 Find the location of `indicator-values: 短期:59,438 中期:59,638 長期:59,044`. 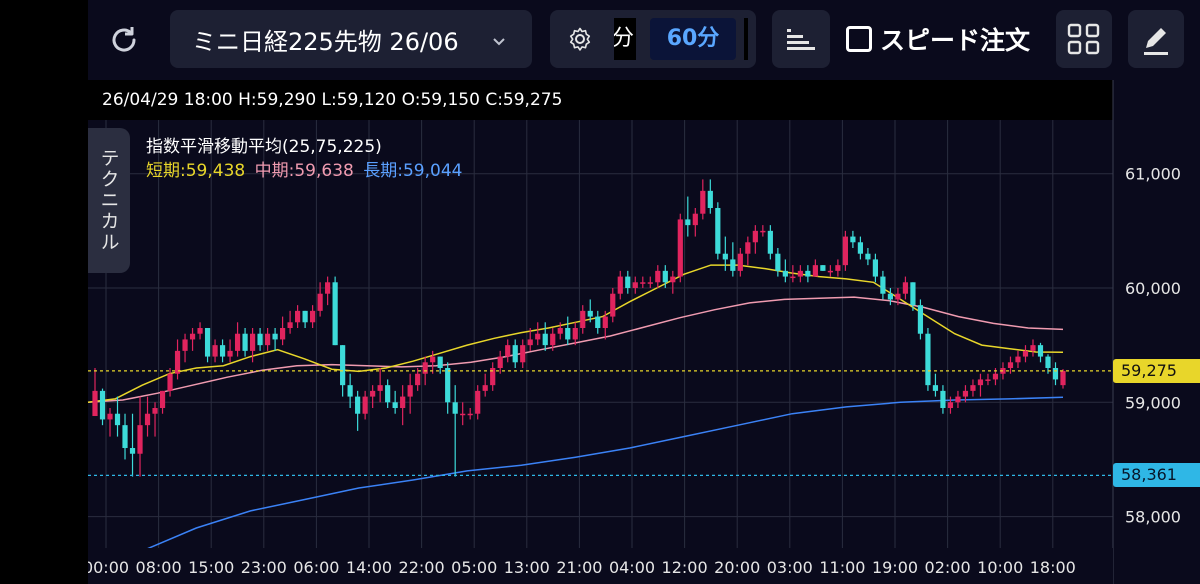

indicator-values: 短期:59,438 中期:59,638 長期:59,044 is located at coordinates (306, 168).